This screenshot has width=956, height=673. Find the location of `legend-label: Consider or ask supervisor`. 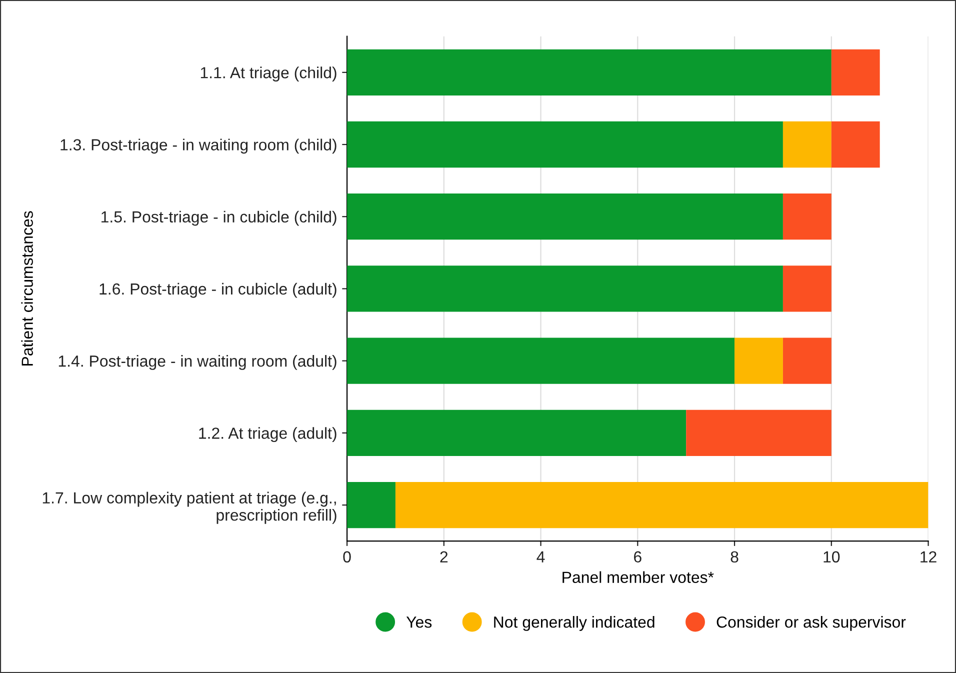

legend-label: Consider or ask supervisor is located at coordinates (811, 623).